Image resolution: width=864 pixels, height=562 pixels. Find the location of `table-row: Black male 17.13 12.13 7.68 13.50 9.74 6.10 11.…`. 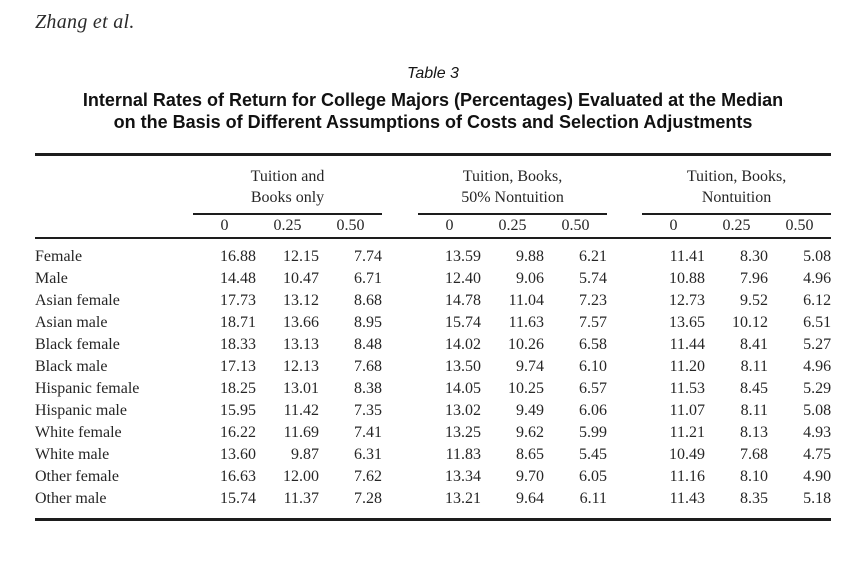

table-row: Black male 17.13 12.13 7.68 13.50 9.74 6.10 11.… is located at coordinates (433, 367).